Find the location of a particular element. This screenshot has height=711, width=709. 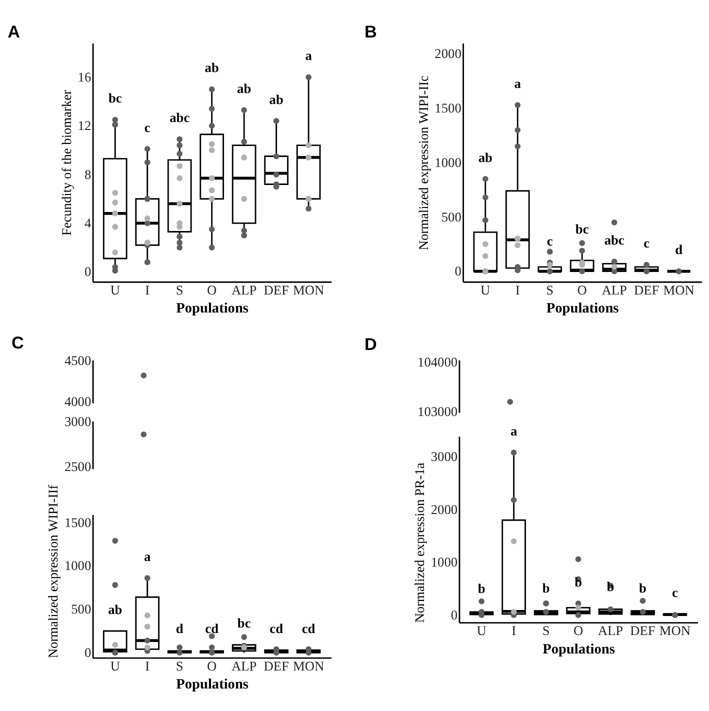

y-axis-title: Normalized expression WIPI-IIf is located at coordinates (53, 571).